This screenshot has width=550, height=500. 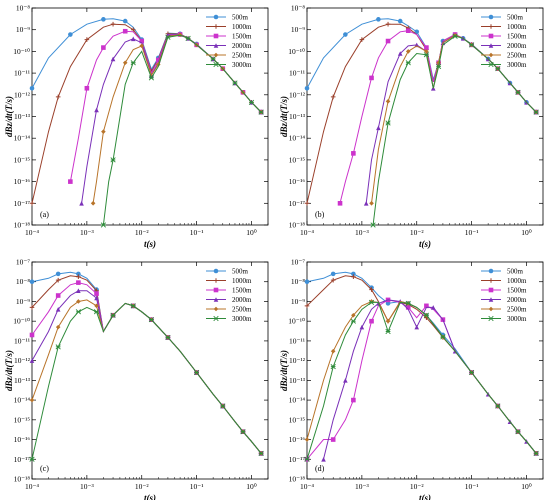 I want to click on legend-label: 500m, so click(x=515, y=18).